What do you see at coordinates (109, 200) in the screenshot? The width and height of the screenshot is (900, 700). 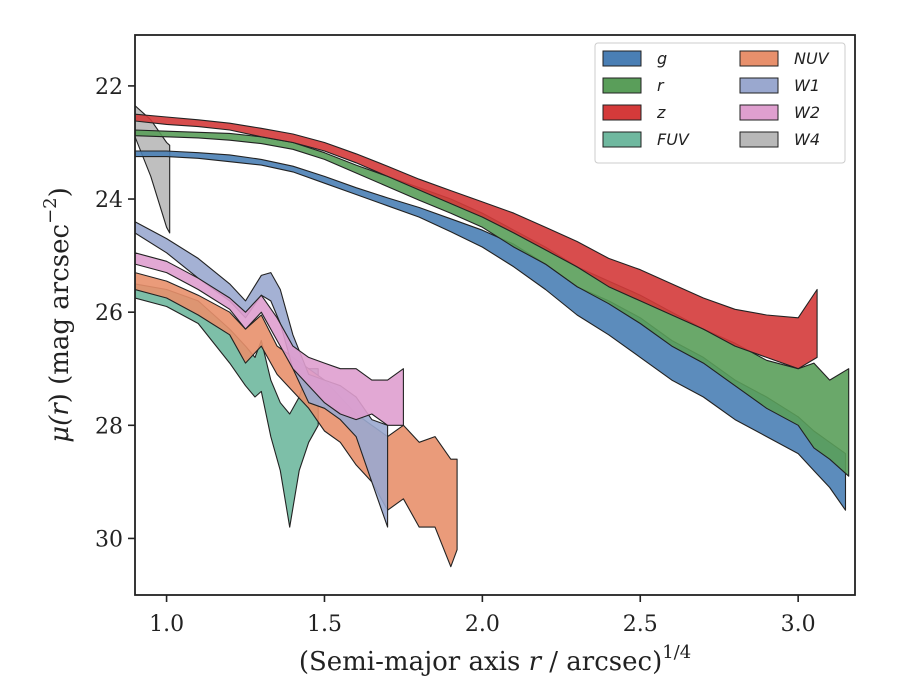 I see `y-tick-label: 24` at bounding box center [109, 200].